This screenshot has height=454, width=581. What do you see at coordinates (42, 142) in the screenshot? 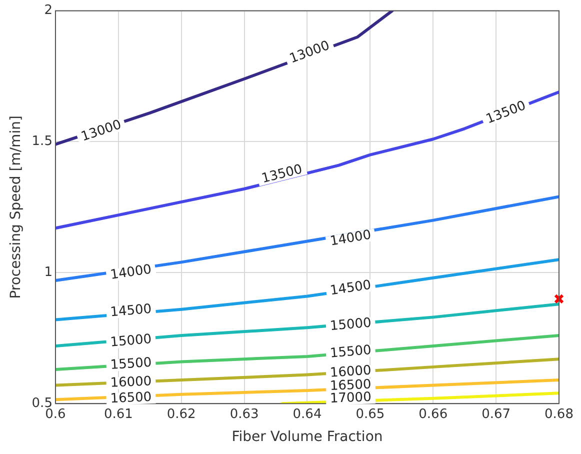
I see `y-tick-label: 1.5` at bounding box center [42, 142].